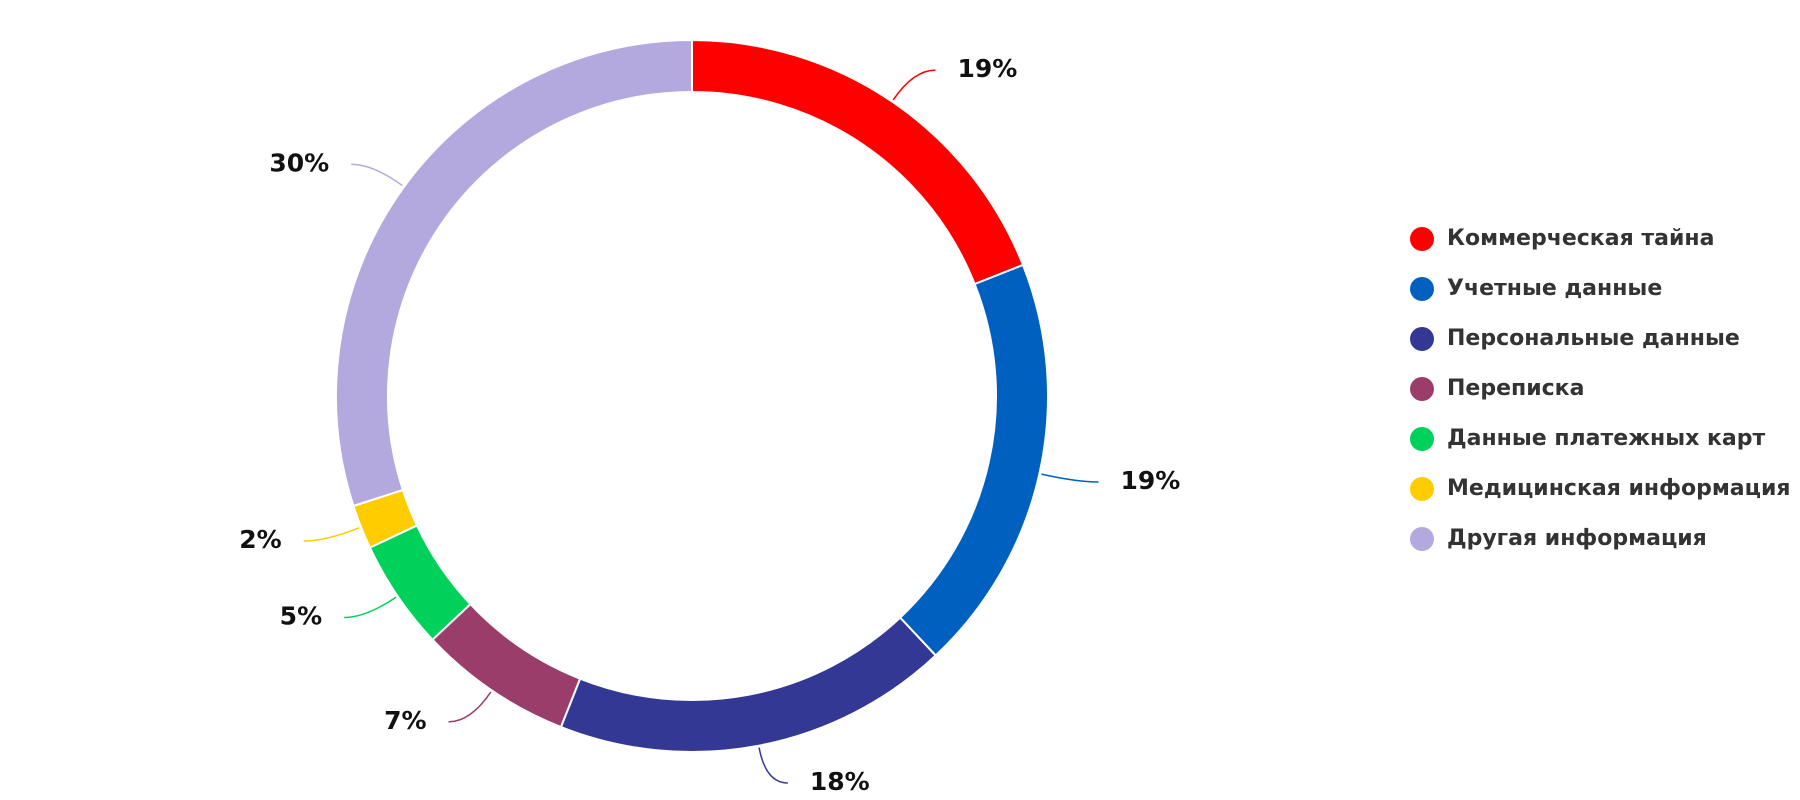 The height and width of the screenshot is (800, 1800). What do you see at coordinates (299, 162) in the screenshot?
I see `data-label: 30%` at bounding box center [299, 162].